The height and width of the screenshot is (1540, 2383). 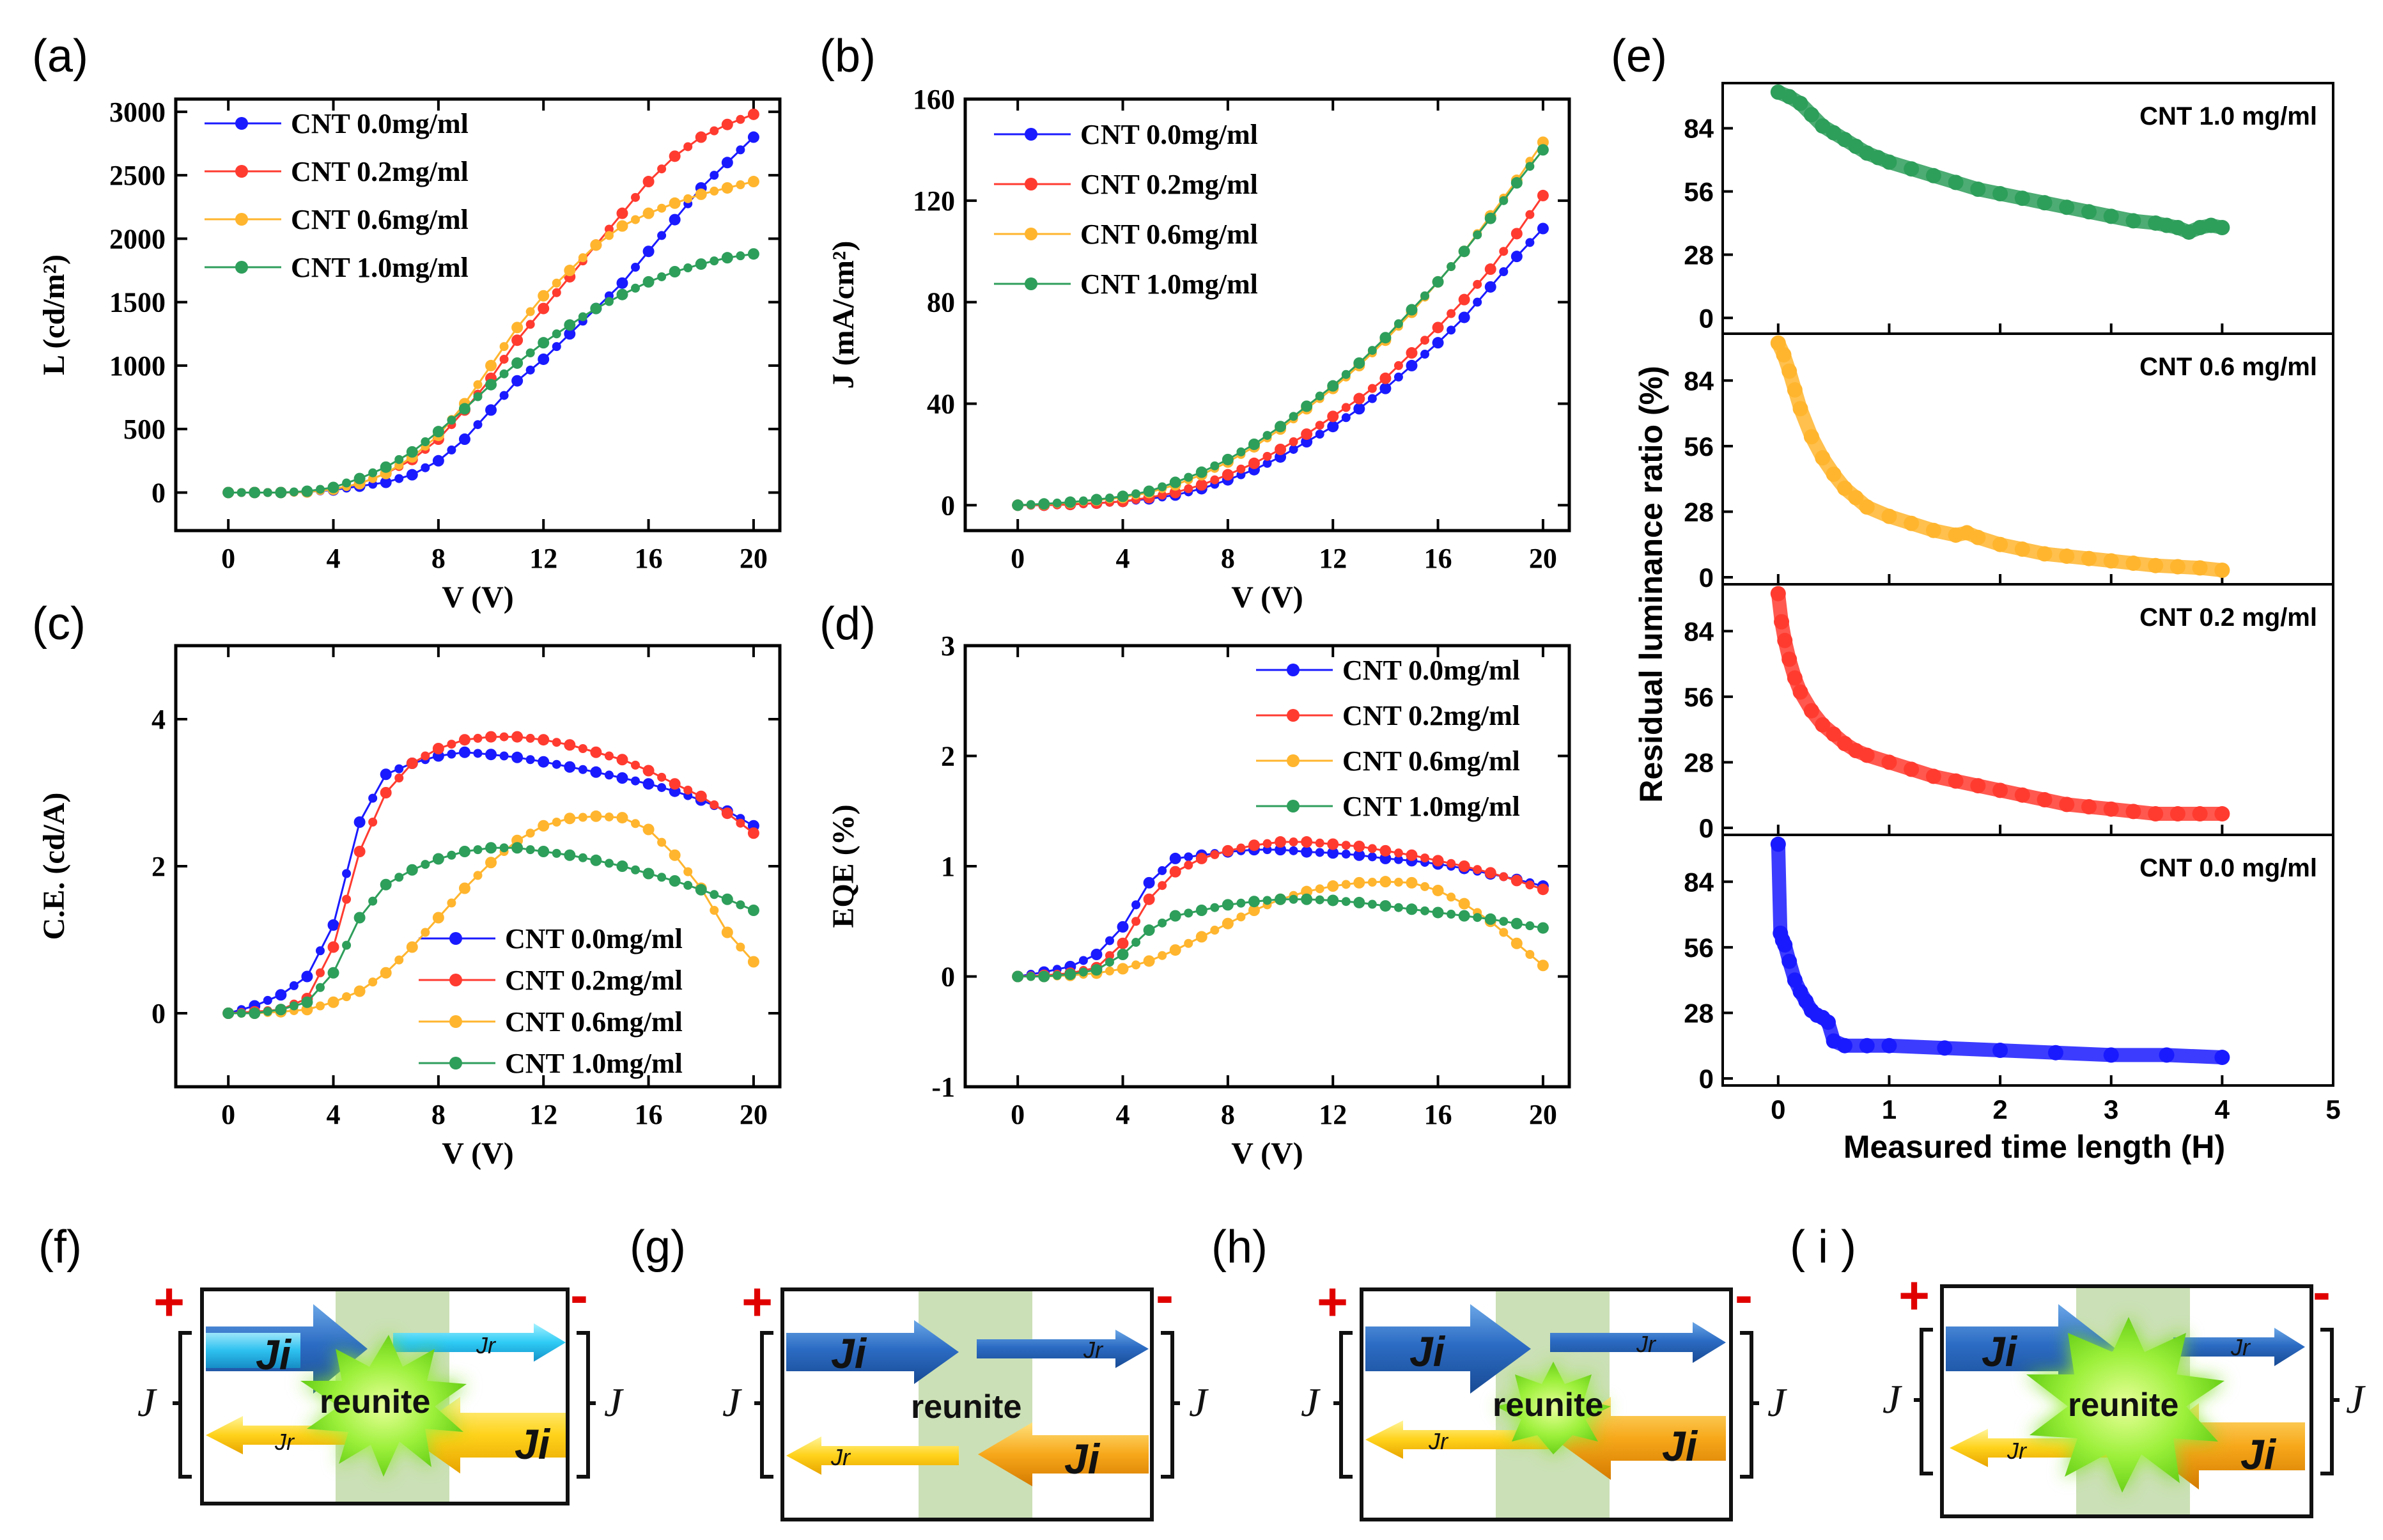 I want to click on x-tick-label: 1, so click(x=1889, y=1109).